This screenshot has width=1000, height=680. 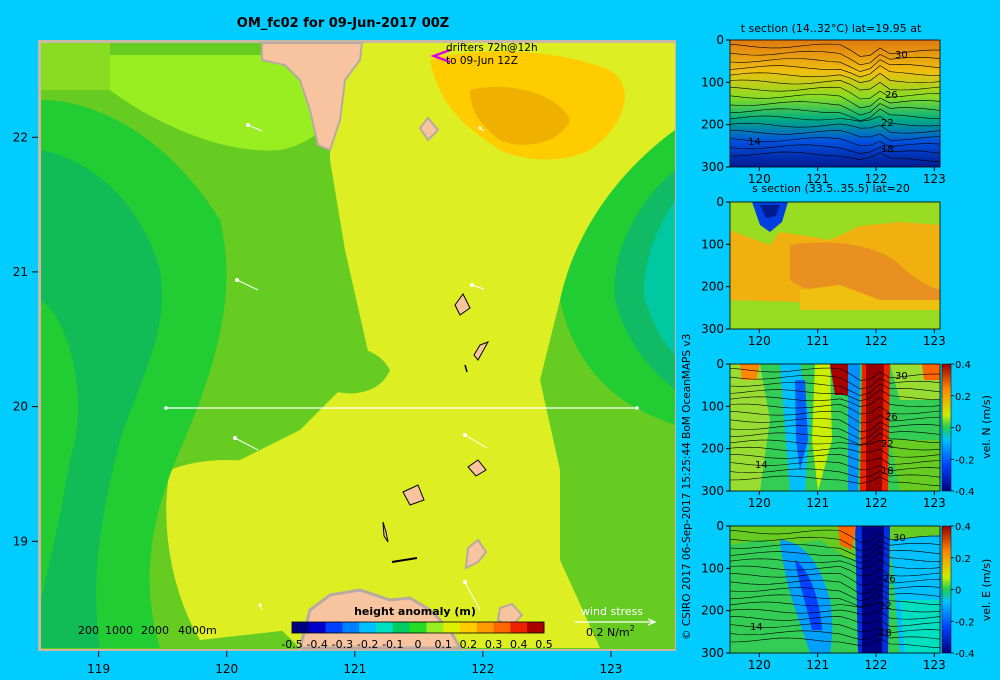 What do you see at coordinates (963, 365) in the screenshot?
I see `velocity-colorbar-tick-label: 0.4` at bounding box center [963, 365].